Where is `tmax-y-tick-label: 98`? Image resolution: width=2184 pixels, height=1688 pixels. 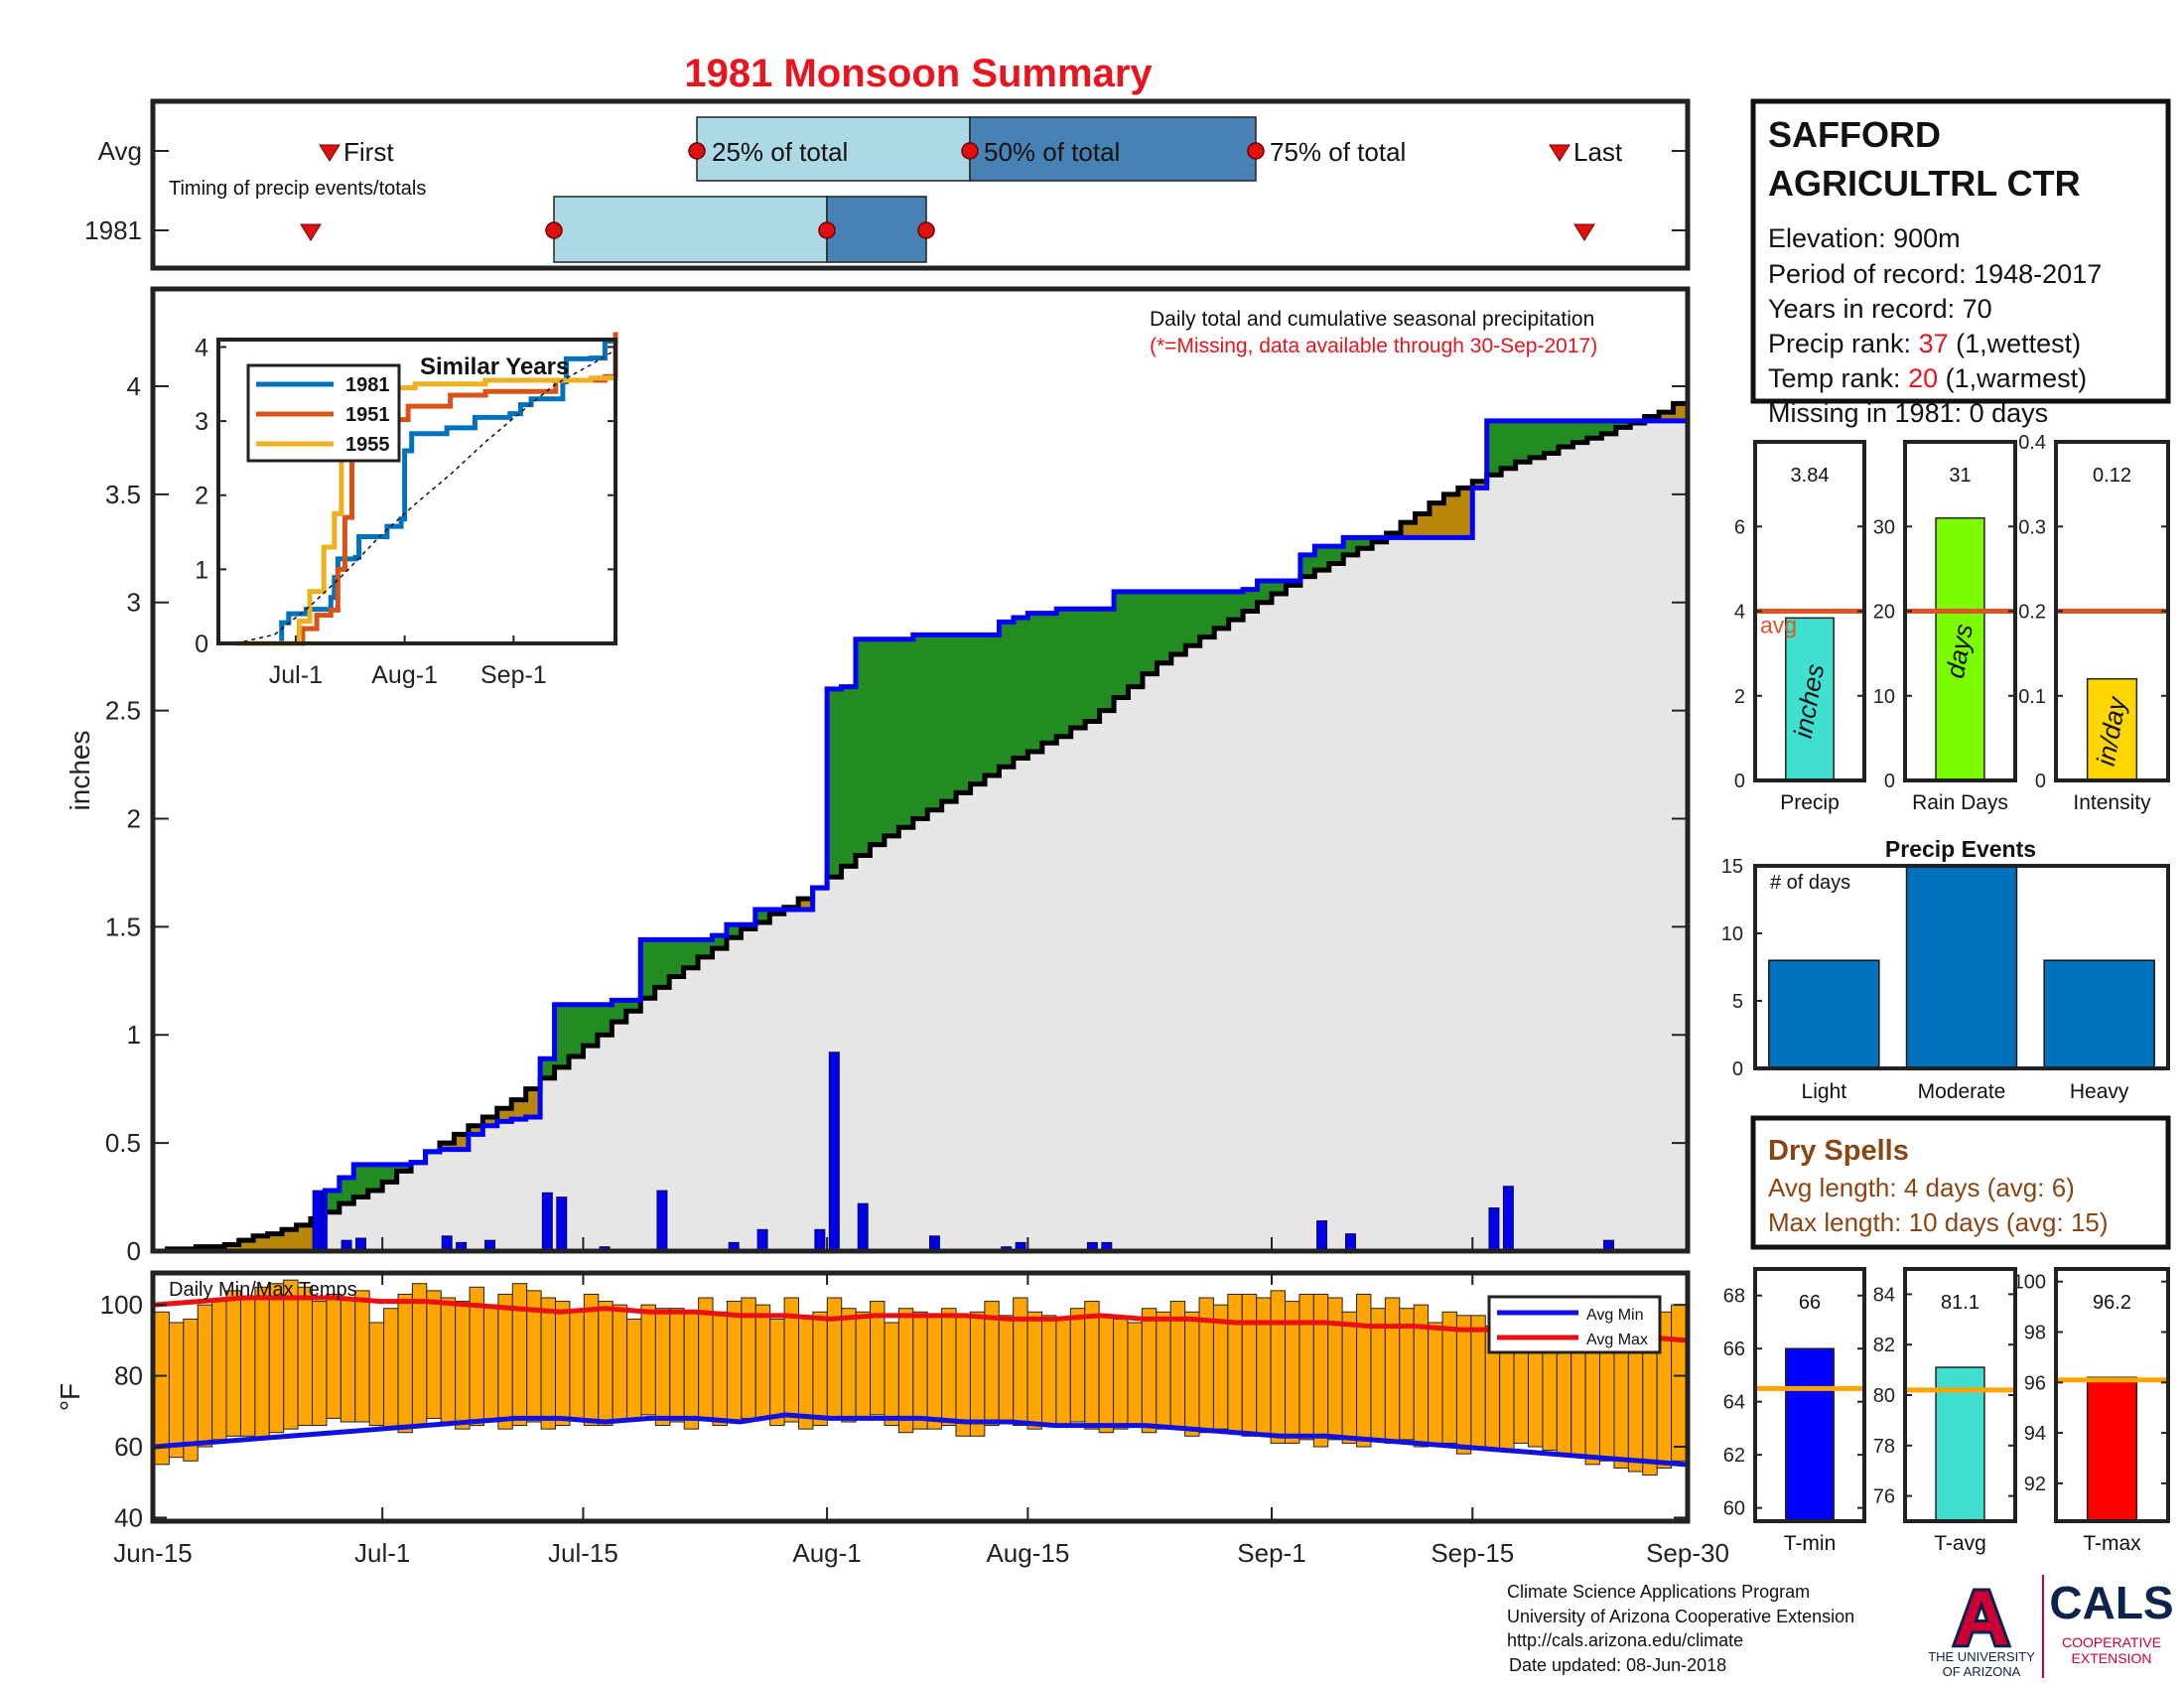
tmax-y-tick-label: 98 is located at coordinates (2035, 1333).